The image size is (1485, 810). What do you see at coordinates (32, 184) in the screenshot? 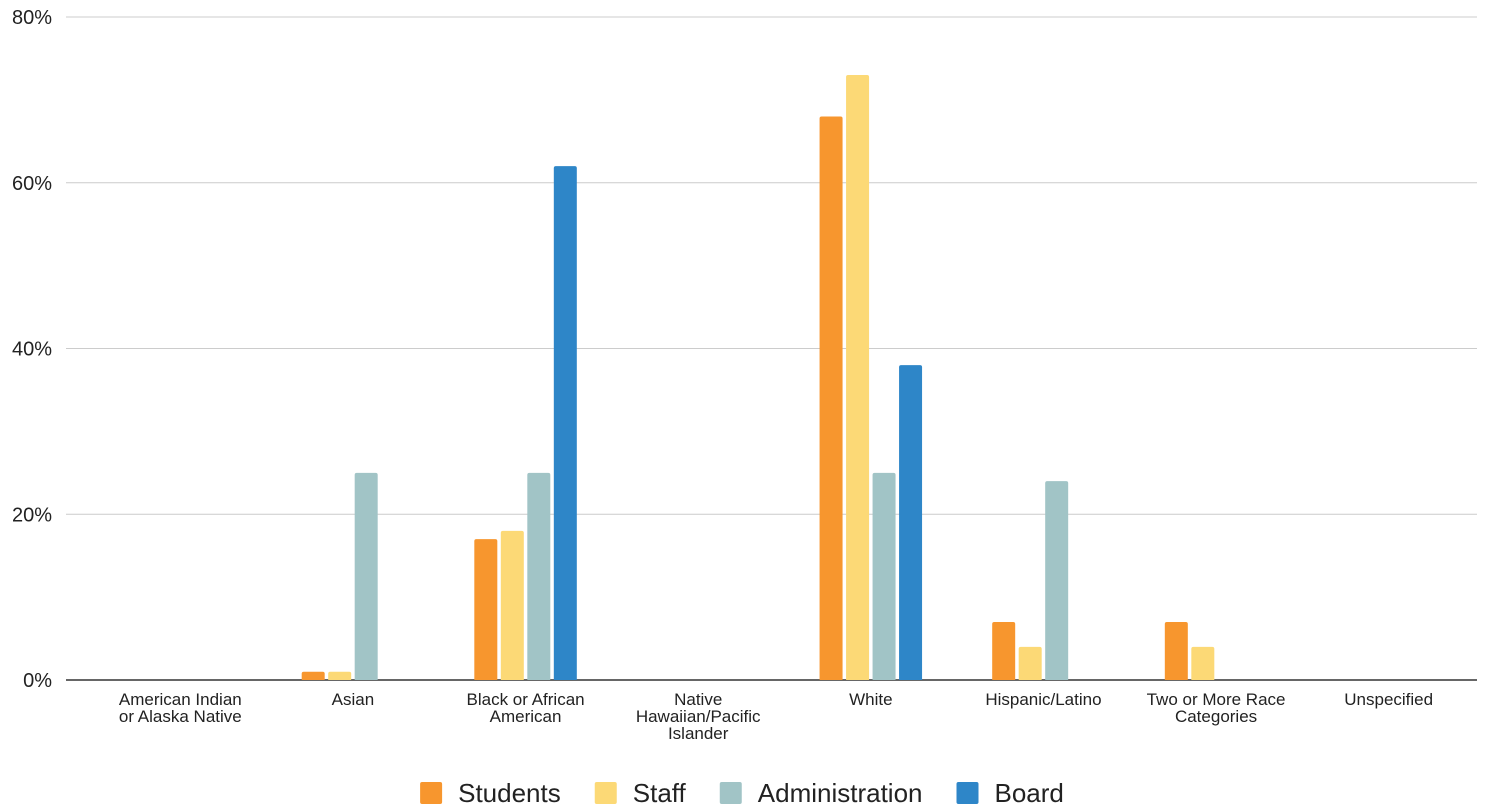
I see `y-tick-label: 60%` at bounding box center [32, 184].